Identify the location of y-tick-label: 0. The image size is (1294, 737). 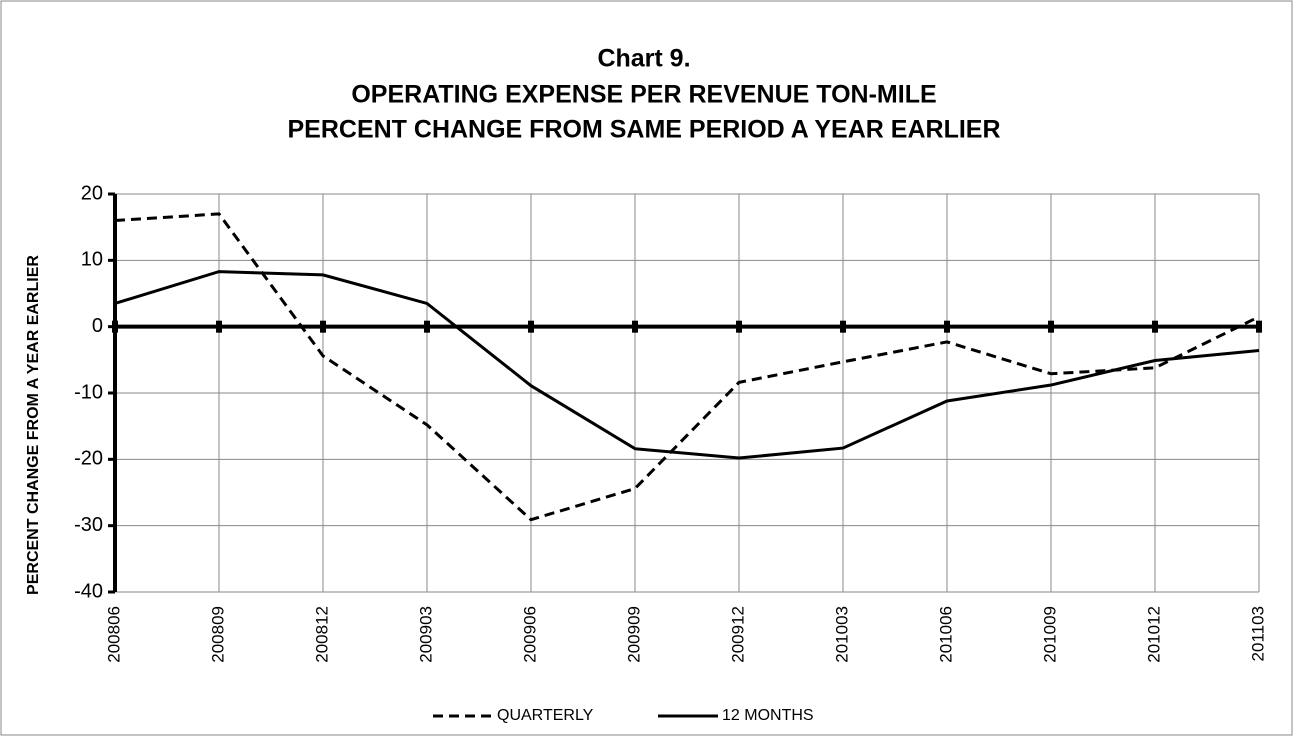
(97, 326).